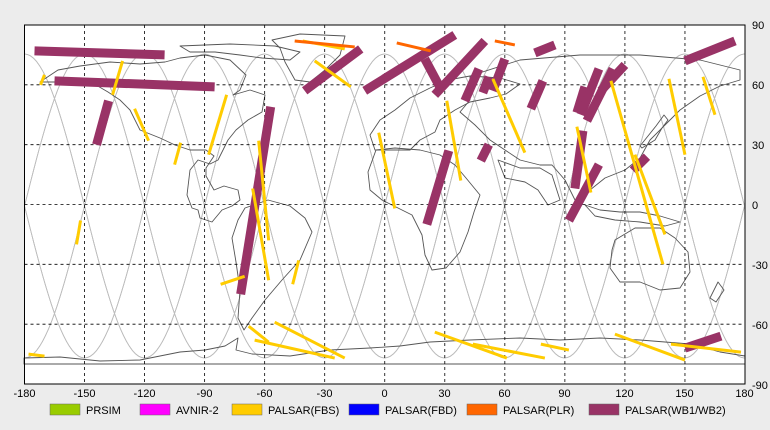 This screenshot has width=770, height=430. I want to click on coast-arctic-islands, so click(240, 52).